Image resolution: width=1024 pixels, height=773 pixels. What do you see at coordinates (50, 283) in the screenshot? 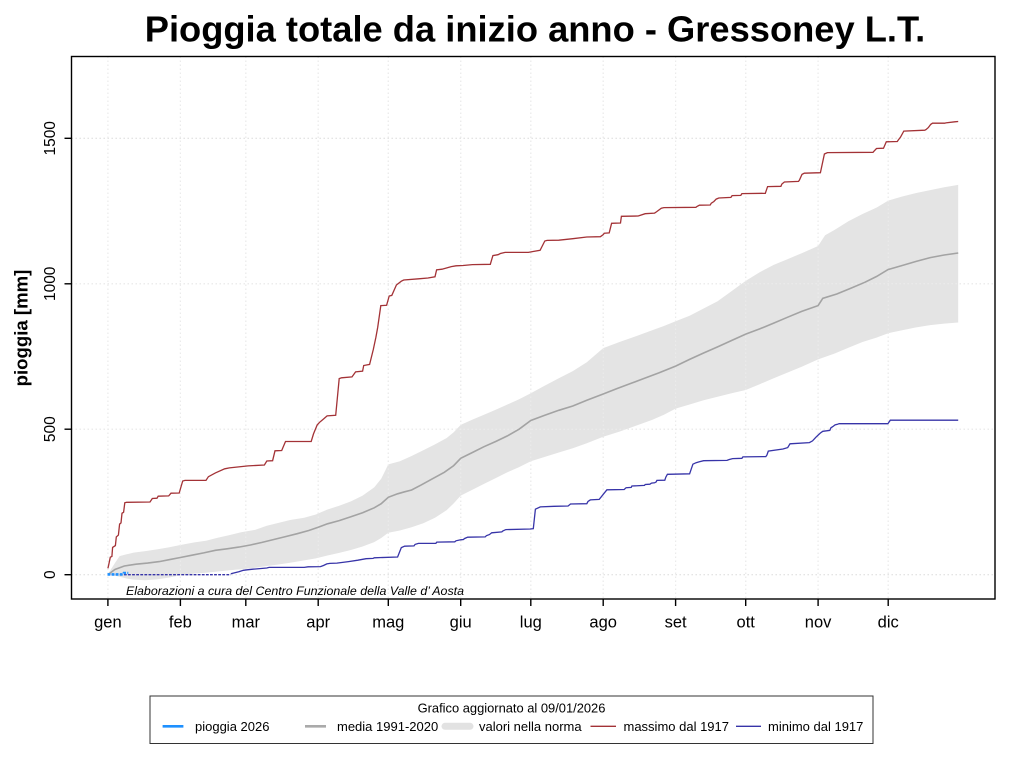
I see `svg-text: 1000` at bounding box center [50, 283].